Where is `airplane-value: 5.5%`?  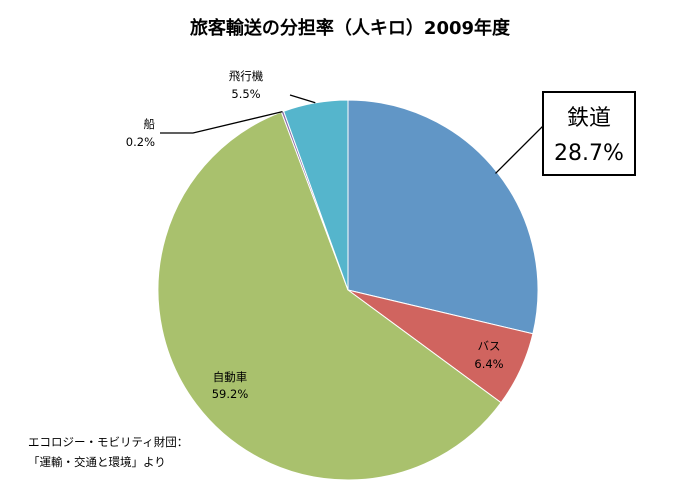 airplane-value: 5.5% is located at coordinates (245, 94).